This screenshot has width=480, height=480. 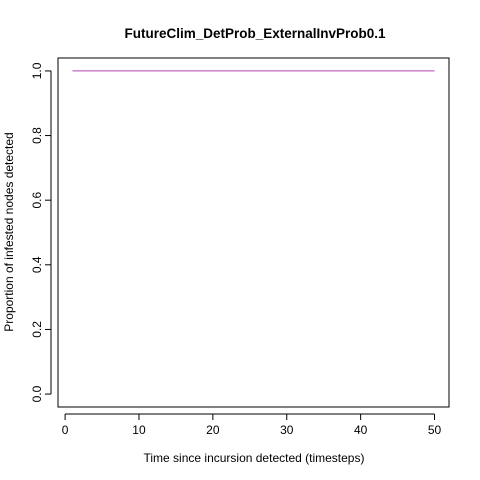 I want to click on x-tick-label: 30, so click(x=287, y=430).